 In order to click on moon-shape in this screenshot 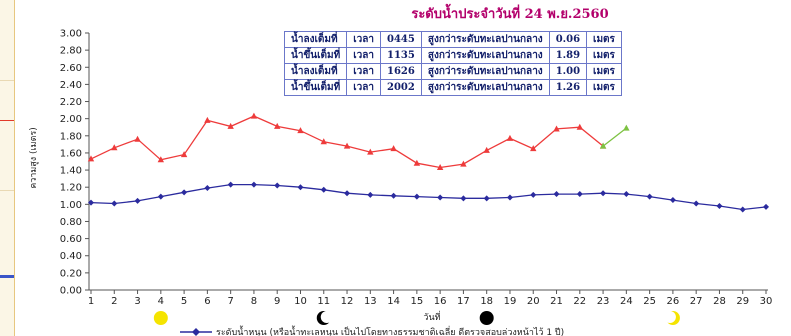, I will do `click(486, 318)`.